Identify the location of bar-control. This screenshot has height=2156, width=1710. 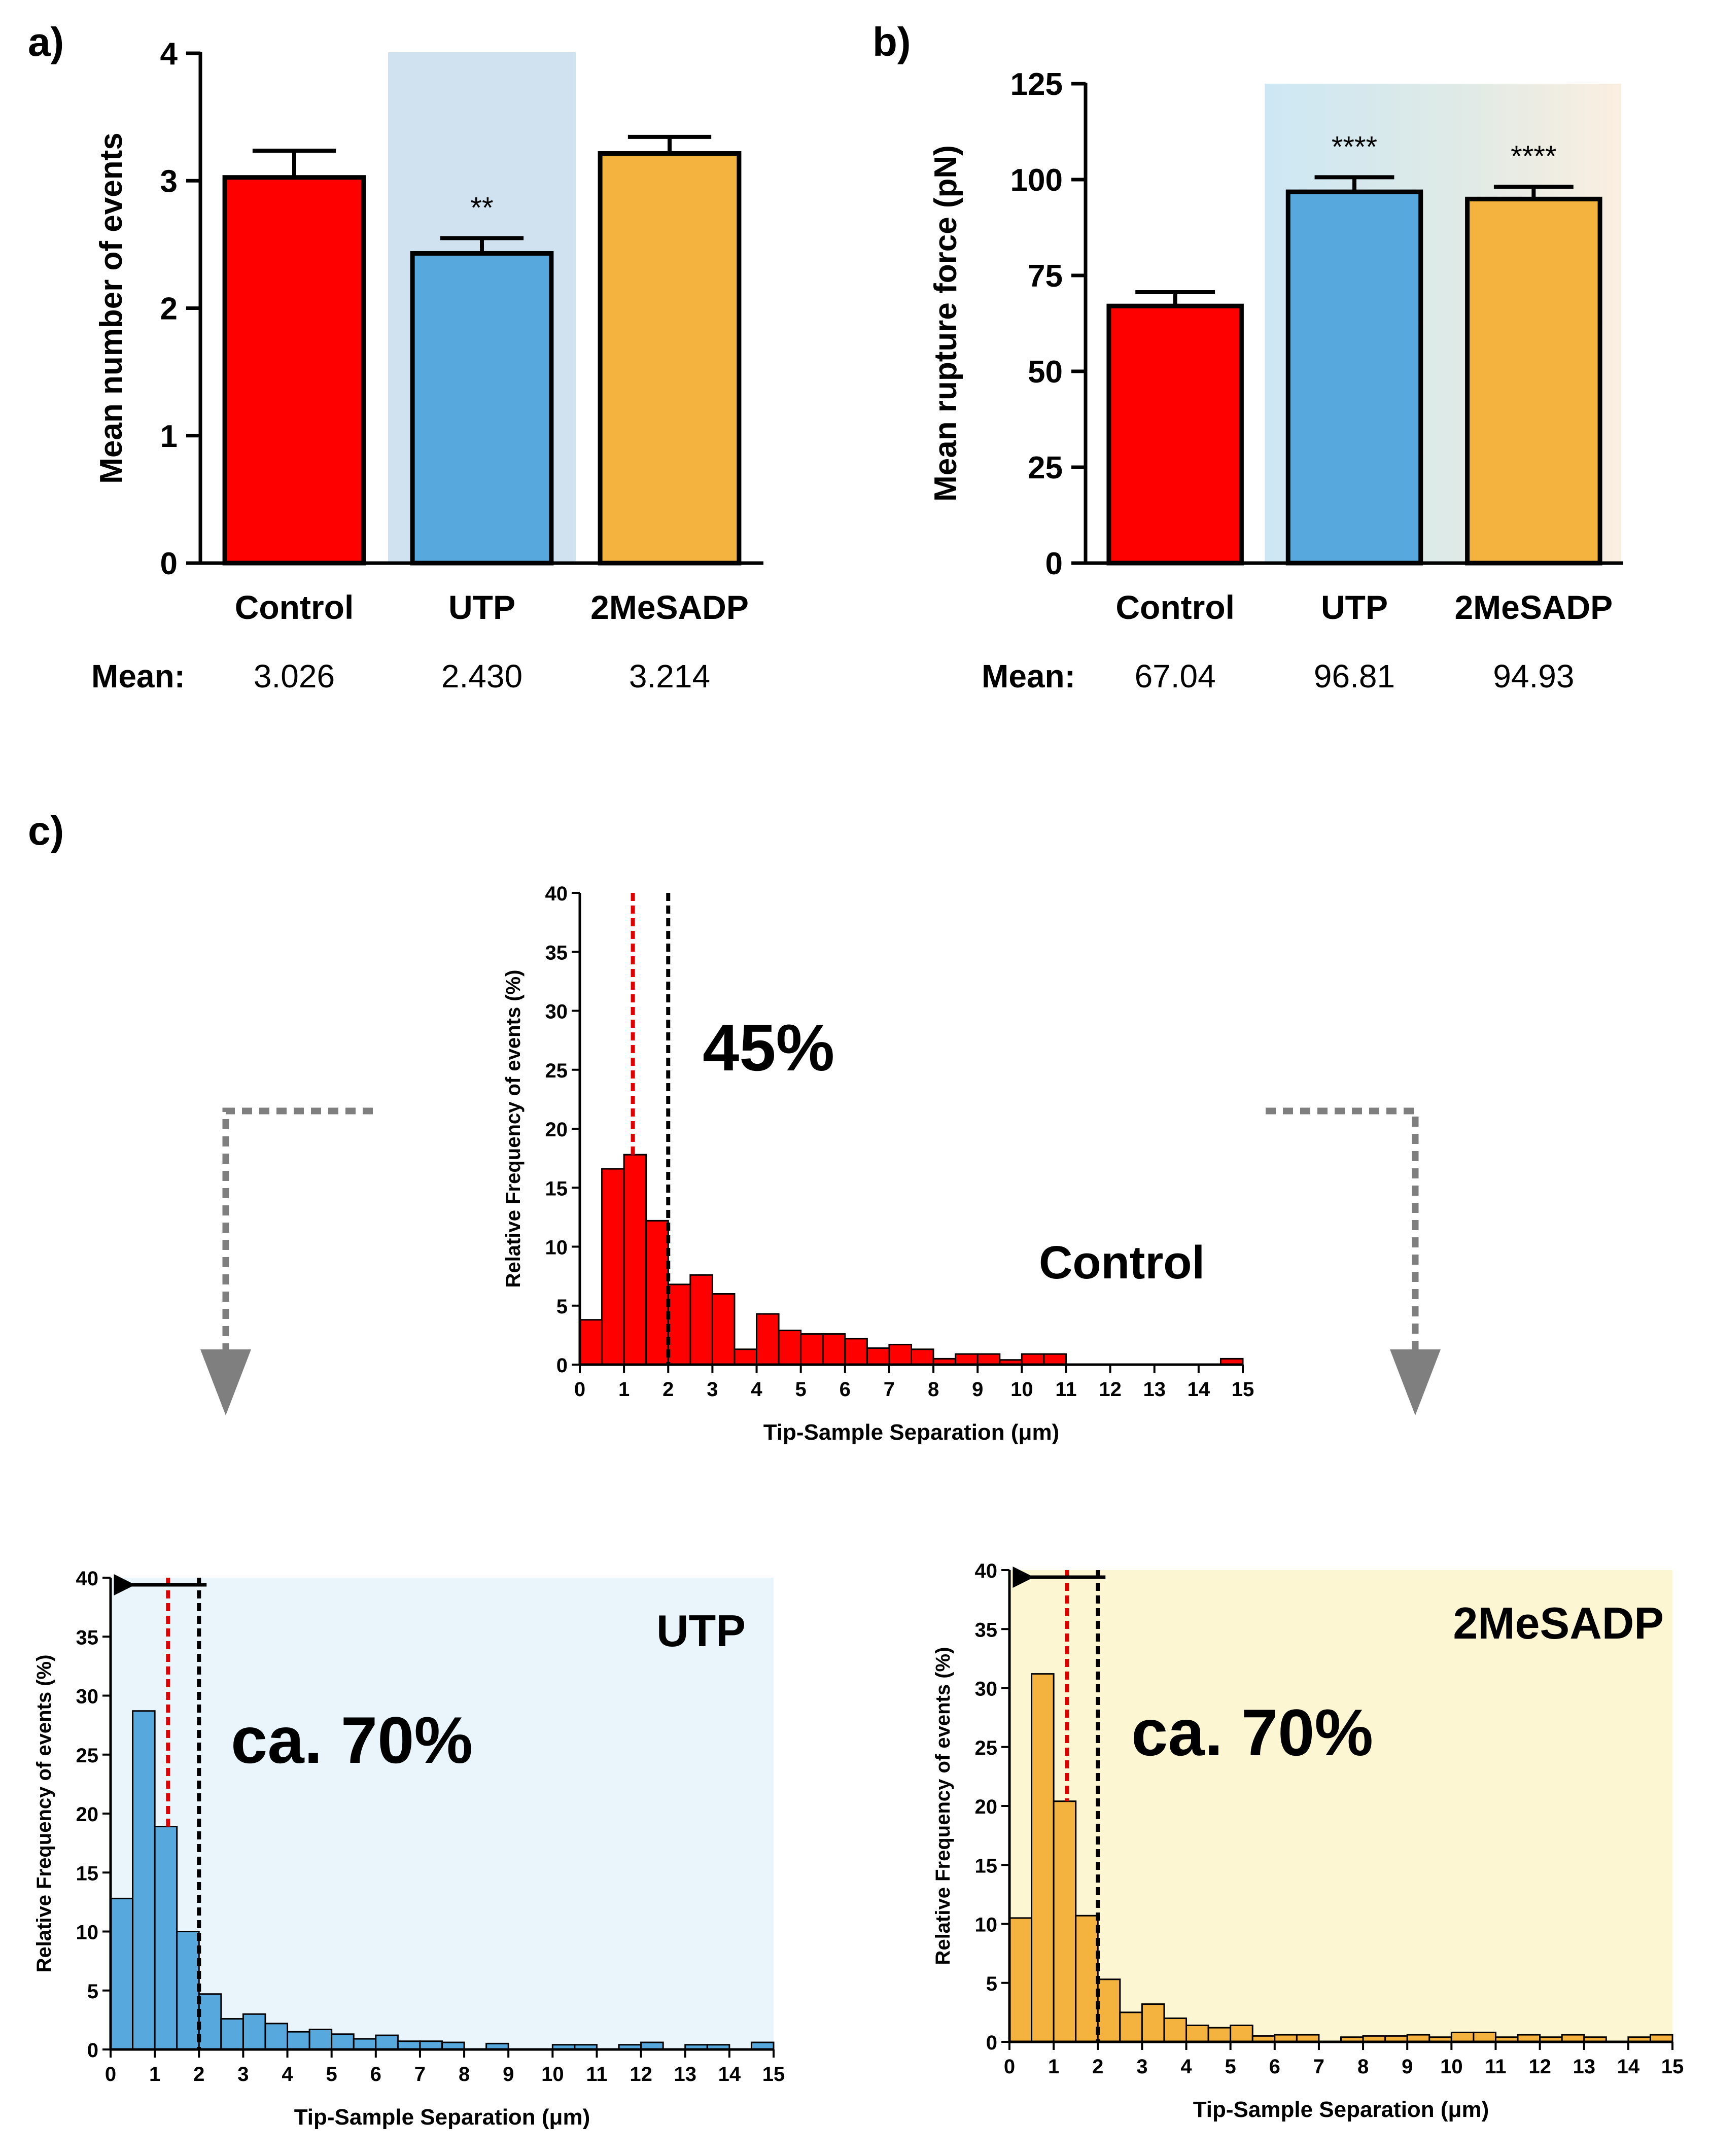
(1175, 434).